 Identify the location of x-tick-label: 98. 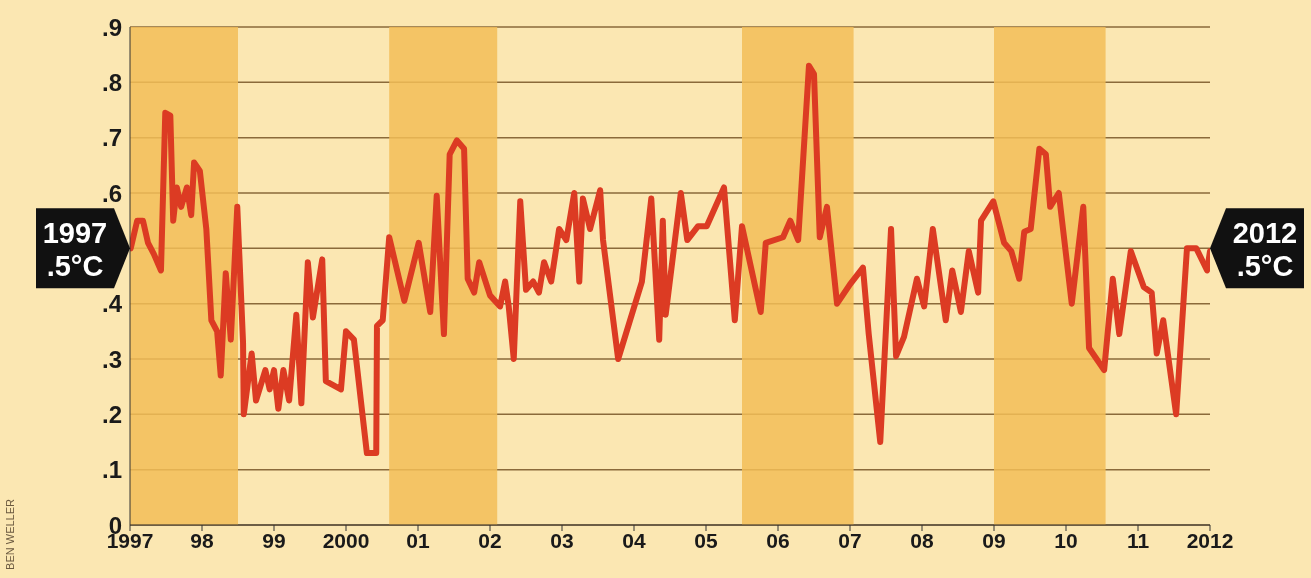
(202, 540).